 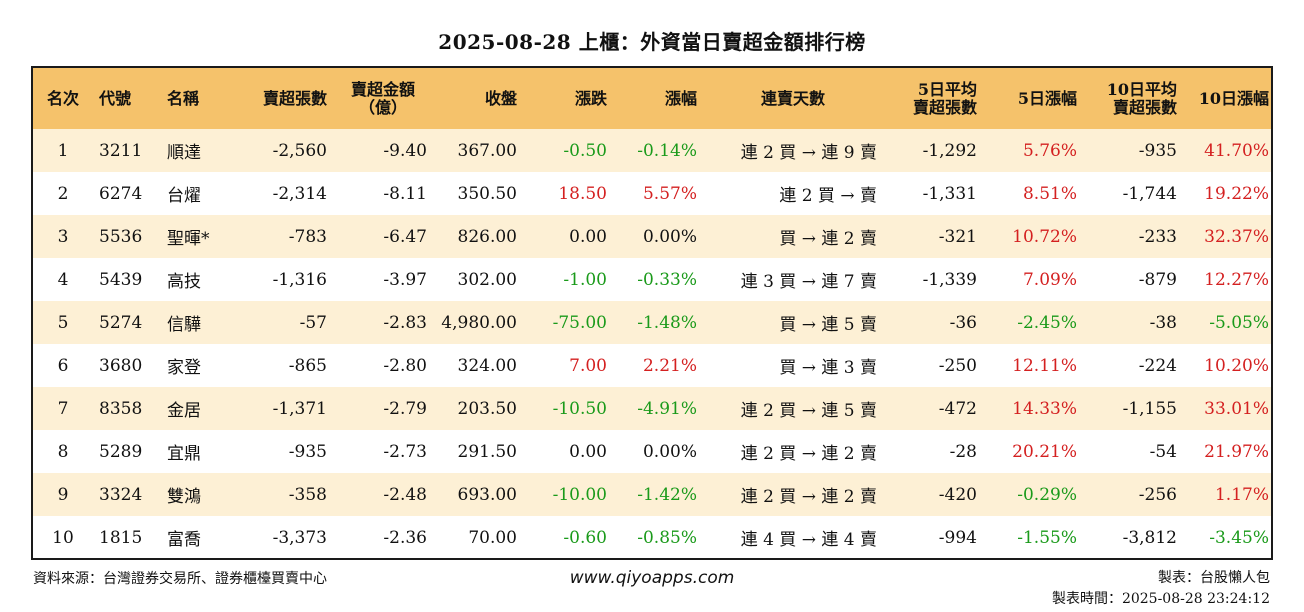 What do you see at coordinates (184, 325) in the screenshot?
I see `cell-name: 信驊` at bounding box center [184, 325].